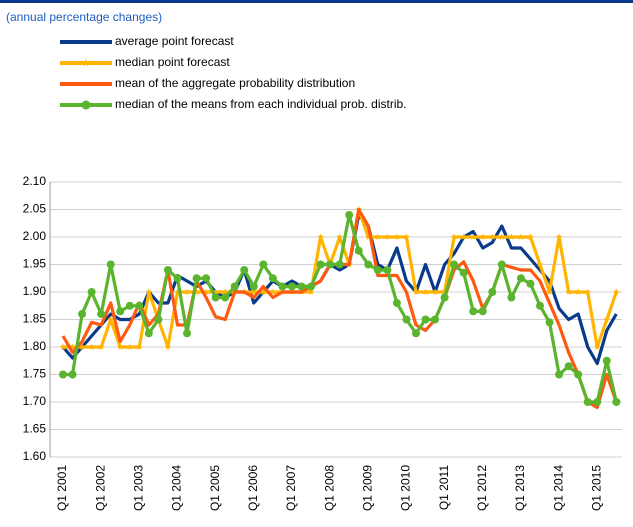 Image resolution: width=633 pixels, height=527 pixels. Describe the element at coordinates (35, 346) in the screenshot. I see `y-tick-label: 1.80` at that location.